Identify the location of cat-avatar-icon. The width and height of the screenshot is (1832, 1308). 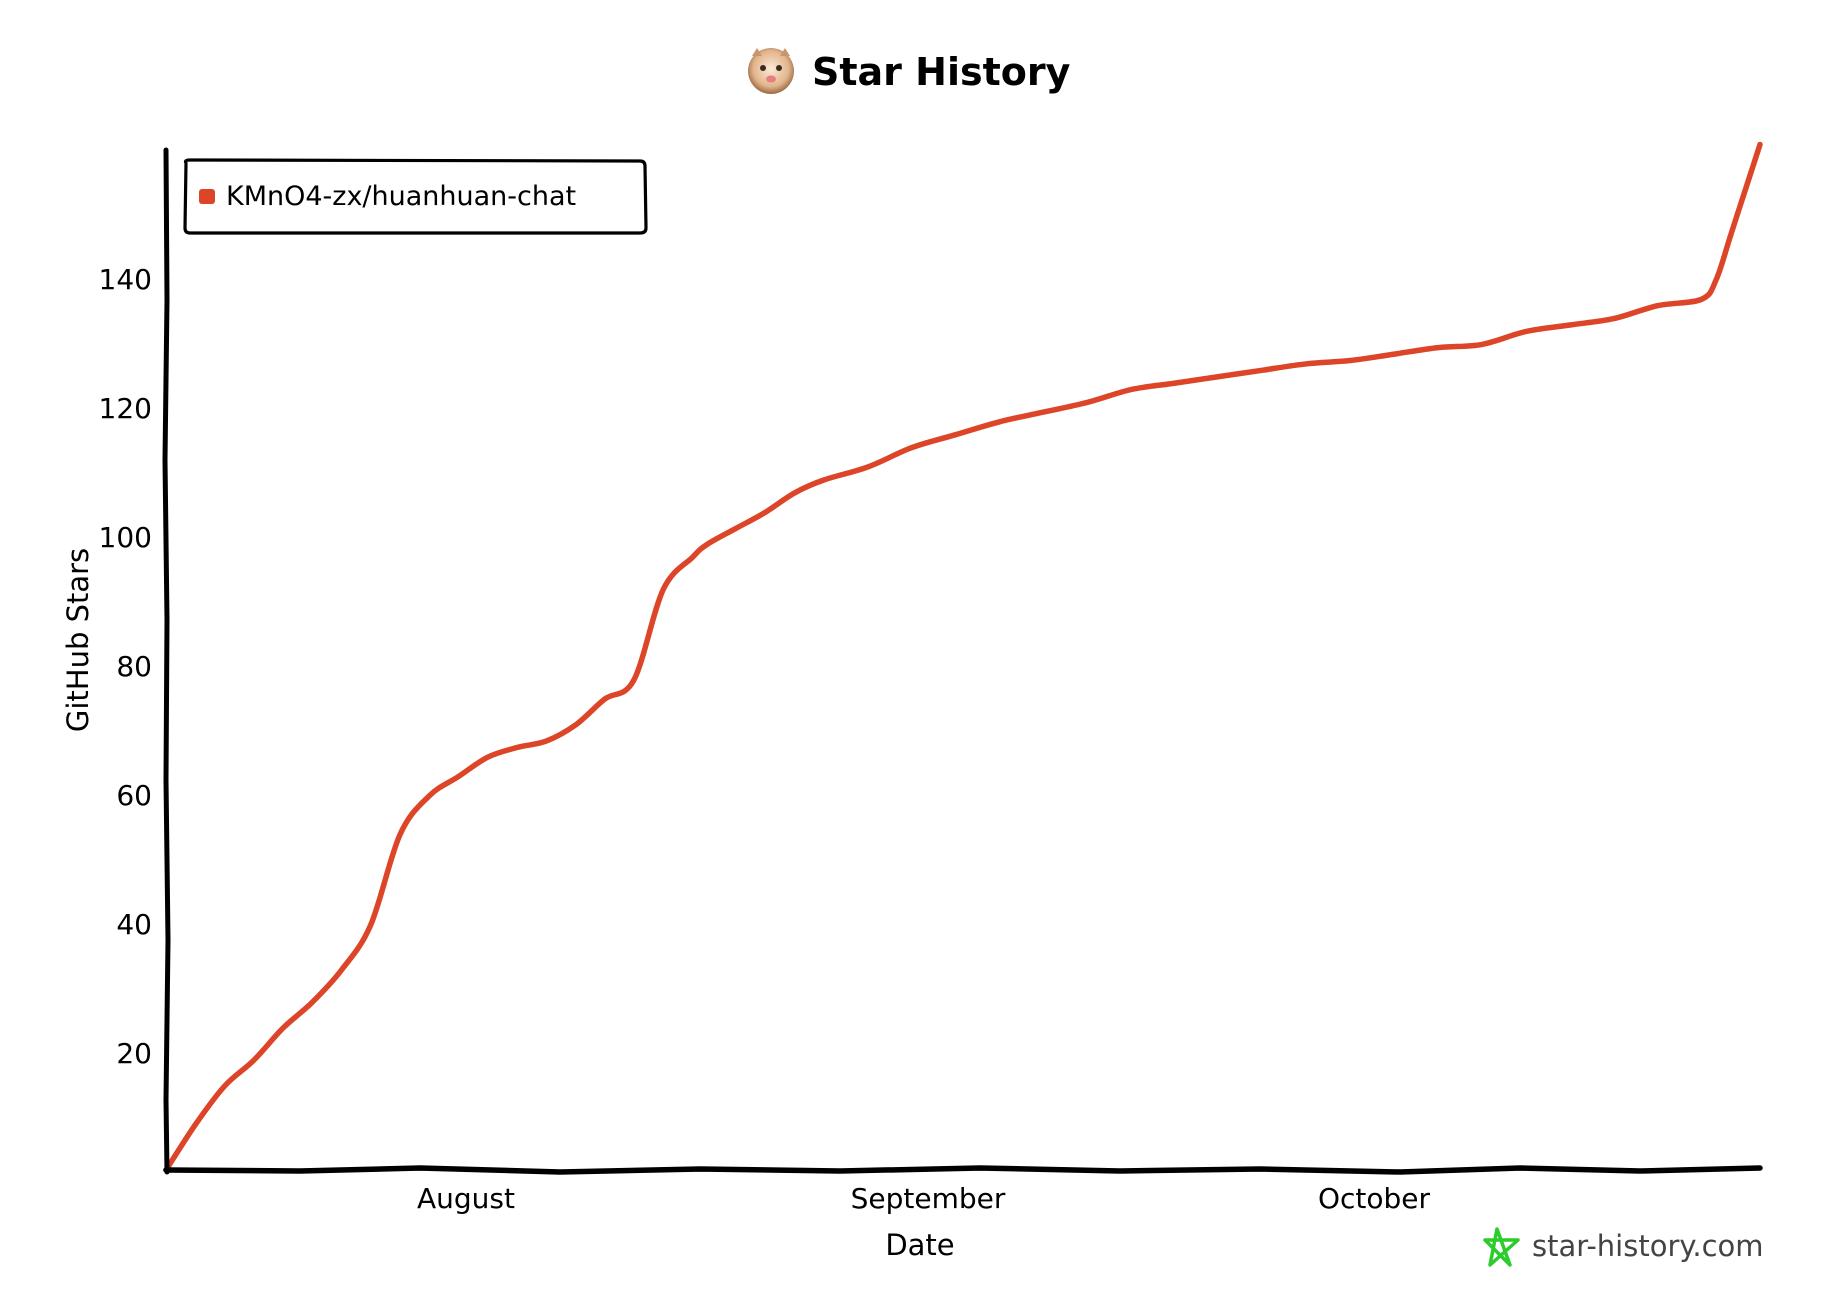
(771, 71).